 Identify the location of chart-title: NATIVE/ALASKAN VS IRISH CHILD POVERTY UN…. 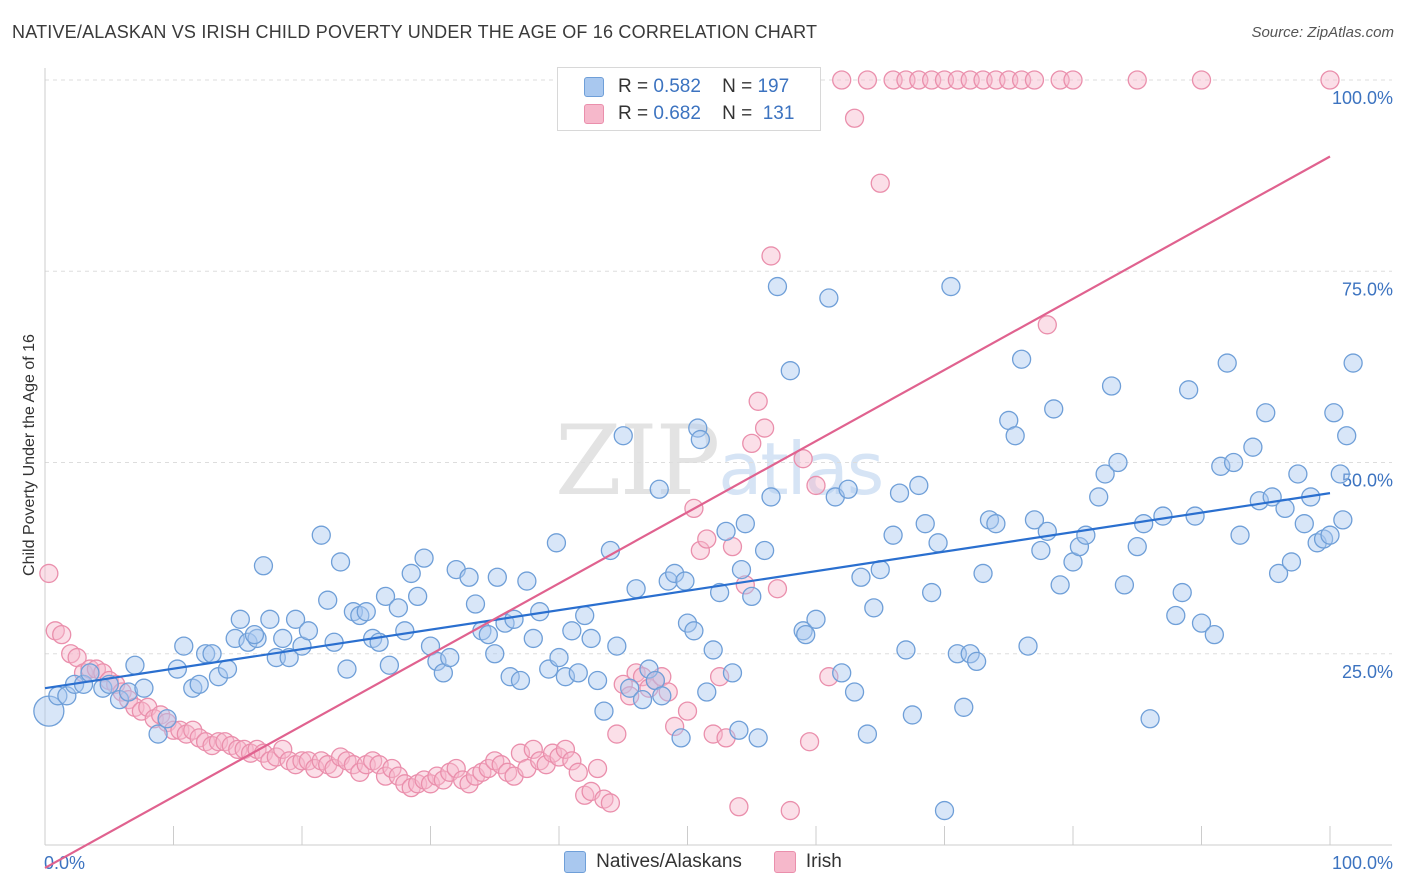
(415, 32).